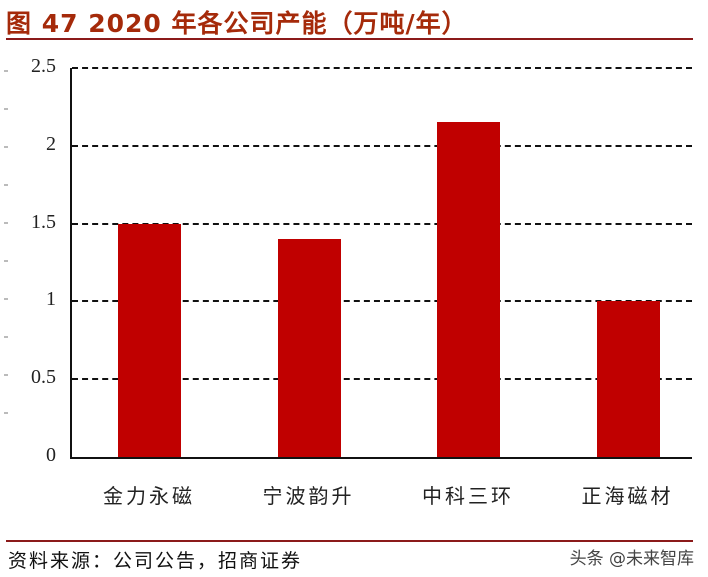 The image size is (708, 577). What do you see at coordinates (349, 39) in the screenshot?
I see `title-divider` at bounding box center [349, 39].